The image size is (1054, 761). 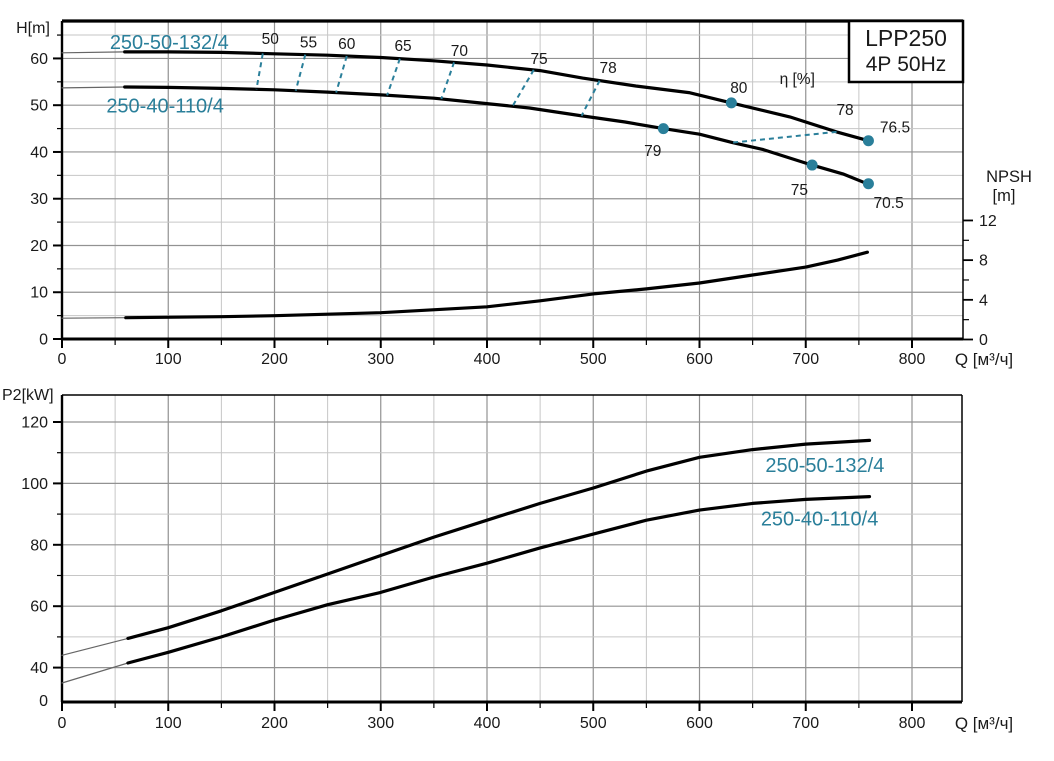 What do you see at coordinates (906, 38) in the screenshot?
I see `model-title: LPP250` at bounding box center [906, 38].